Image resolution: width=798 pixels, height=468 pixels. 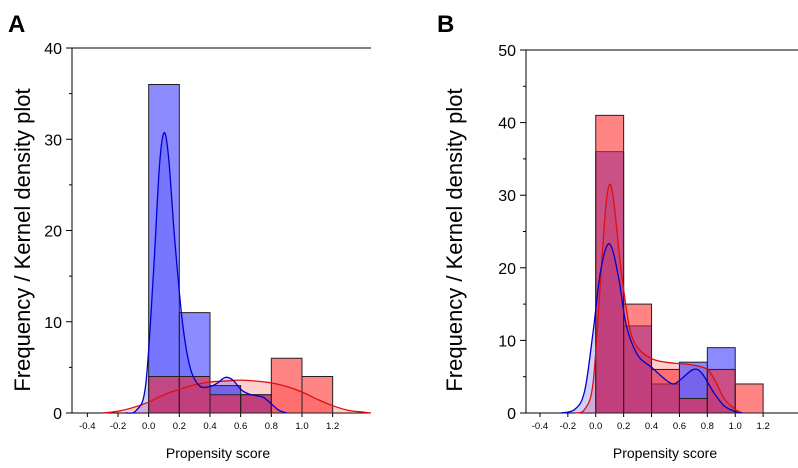 I want to click on panel-label-b: B, so click(x=445, y=24).